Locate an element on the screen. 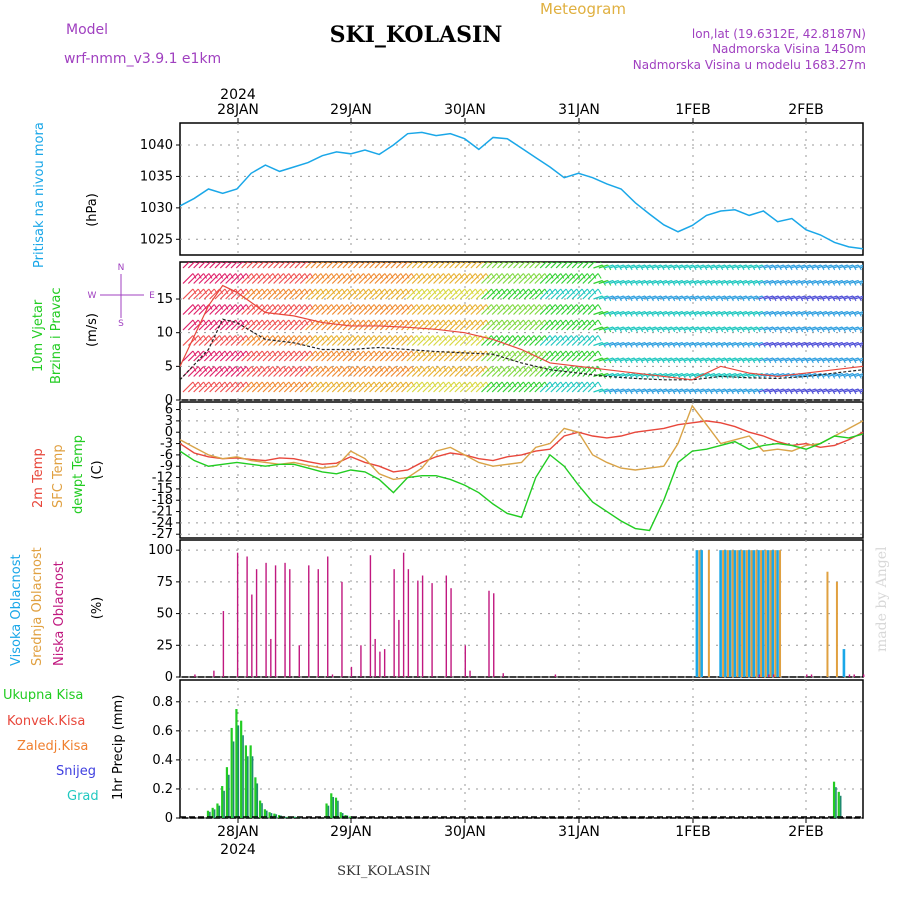 This screenshot has height=900, width=900. pressure-ytick-label: 1025 is located at coordinates (156, 239).